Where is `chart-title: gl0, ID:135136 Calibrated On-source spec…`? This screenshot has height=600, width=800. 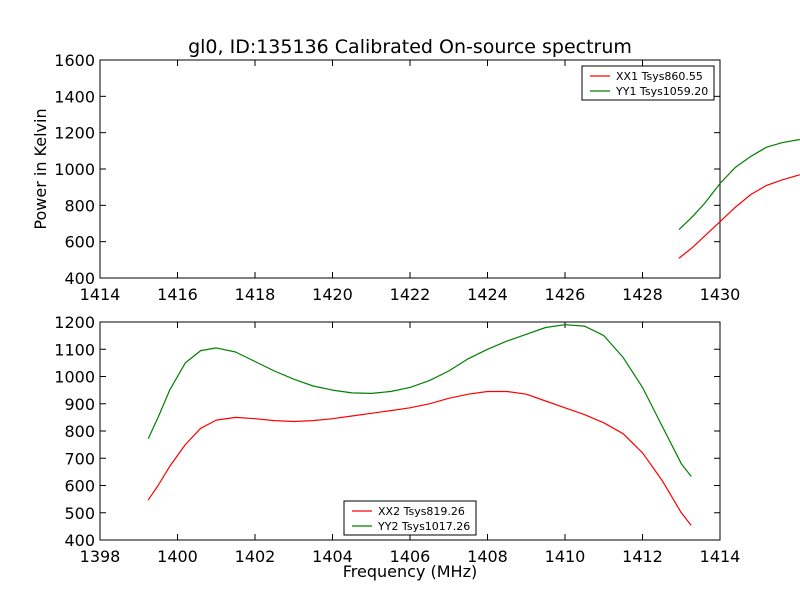
chart-title: gl0, ID:135136 Calibrated On-source spec… is located at coordinates (410, 47).